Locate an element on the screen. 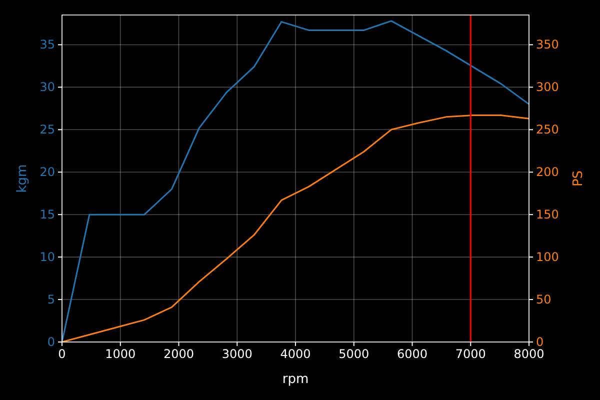  y2-tick-label: 0 is located at coordinates (540, 342).